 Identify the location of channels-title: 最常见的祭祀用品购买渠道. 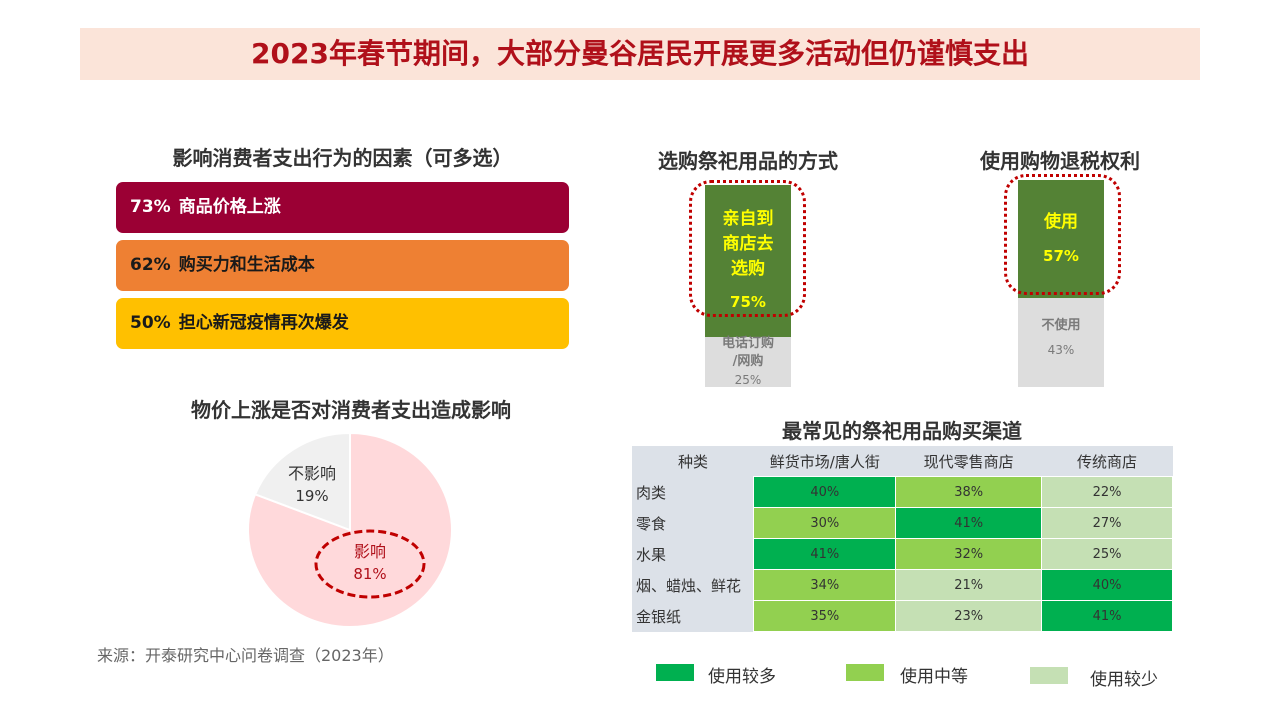
(902, 431).